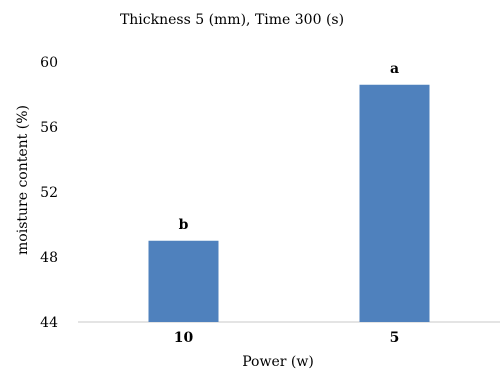 This screenshot has width=503, height=378. I want to click on y-axis-title: moisture content (%), so click(23, 180).